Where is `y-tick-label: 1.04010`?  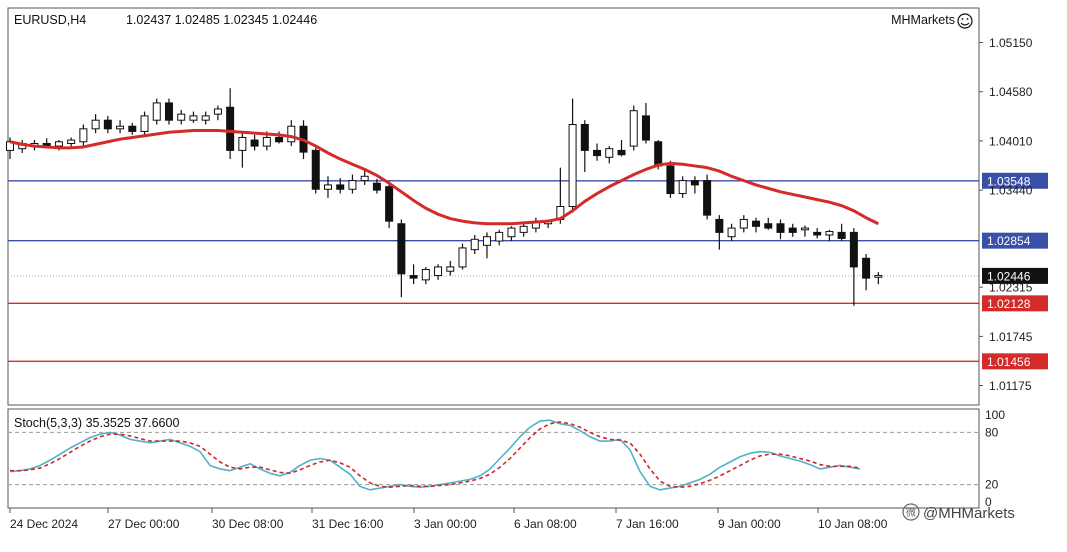 y-tick-label: 1.04010 is located at coordinates (1011, 141).